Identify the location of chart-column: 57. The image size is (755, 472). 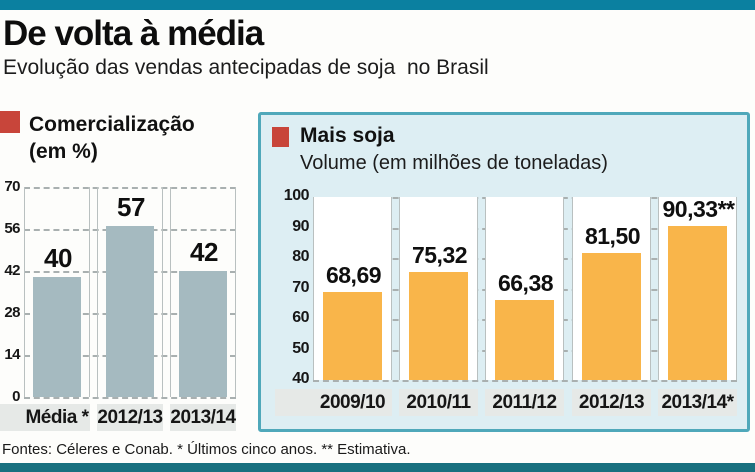
(130, 292).